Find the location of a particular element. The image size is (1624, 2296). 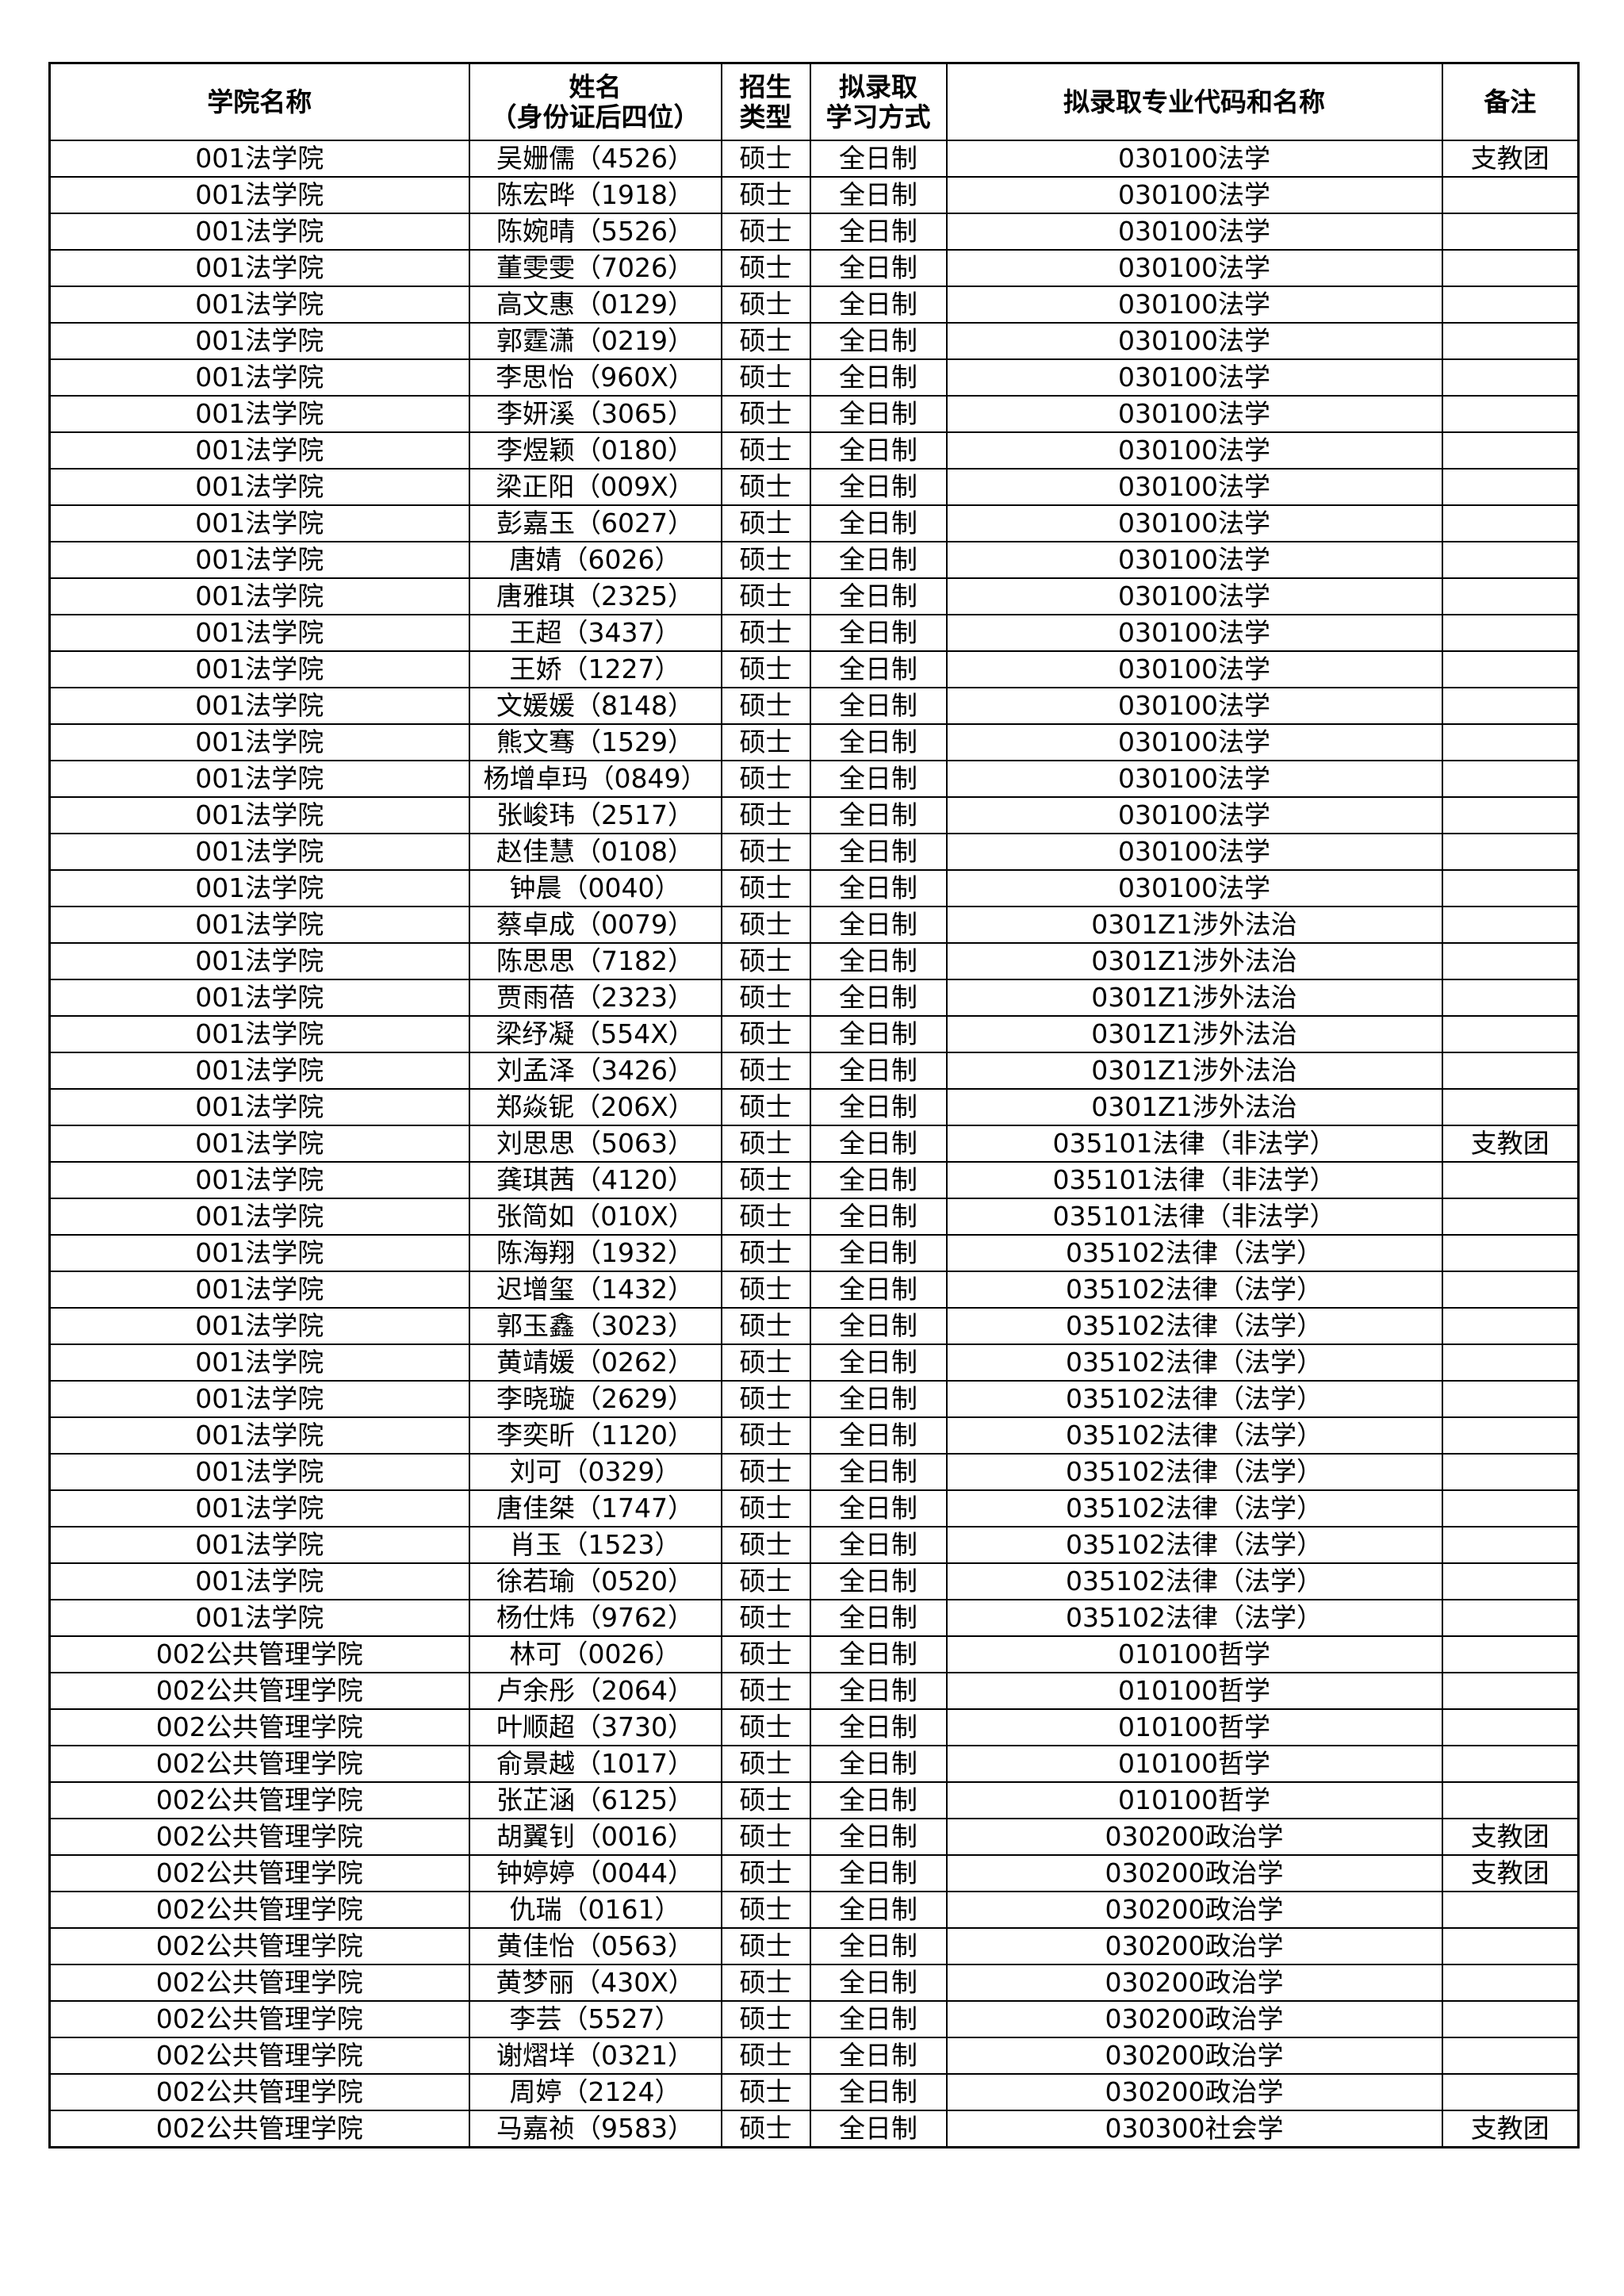

cell-name: 李晓璇（2629） is located at coordinates (595, 1399).